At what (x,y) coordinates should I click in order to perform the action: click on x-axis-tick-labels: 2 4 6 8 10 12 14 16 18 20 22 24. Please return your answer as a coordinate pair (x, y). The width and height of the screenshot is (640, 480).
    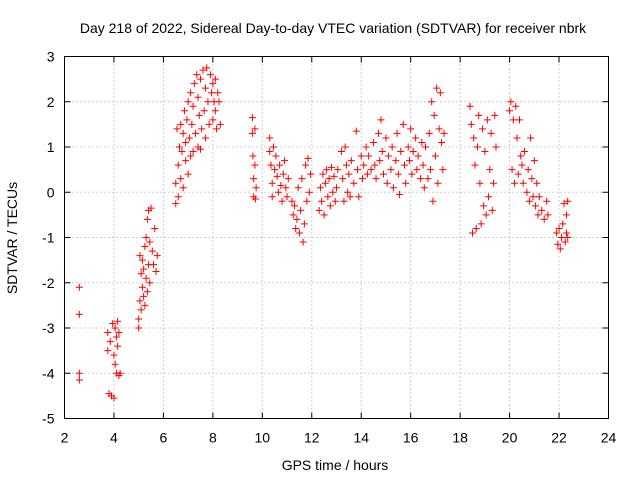
    Looking at the image, I should click on (339, 438).